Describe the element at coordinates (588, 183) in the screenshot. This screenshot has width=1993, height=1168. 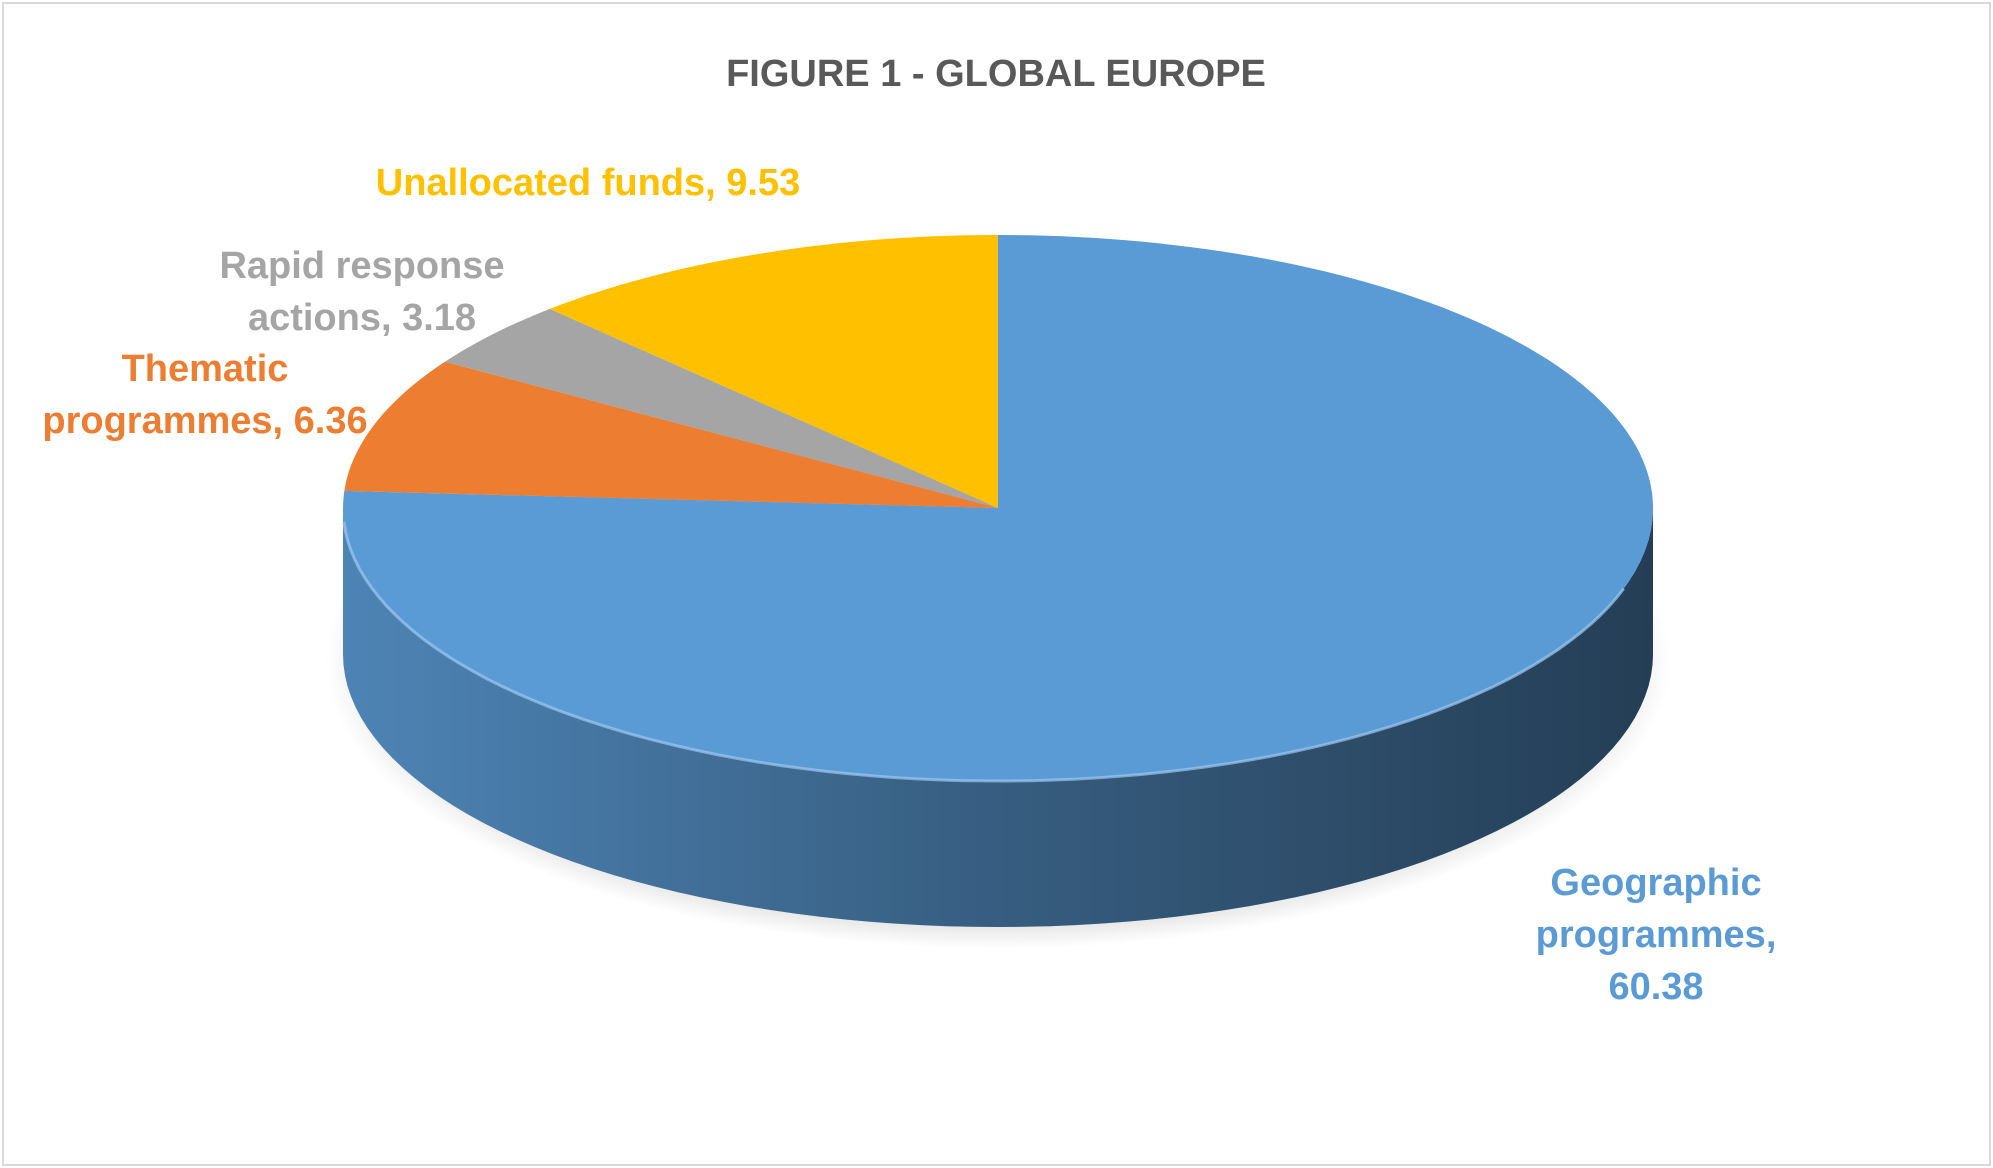
I see `data-label: Unallocated funds, 9.53` at that location.